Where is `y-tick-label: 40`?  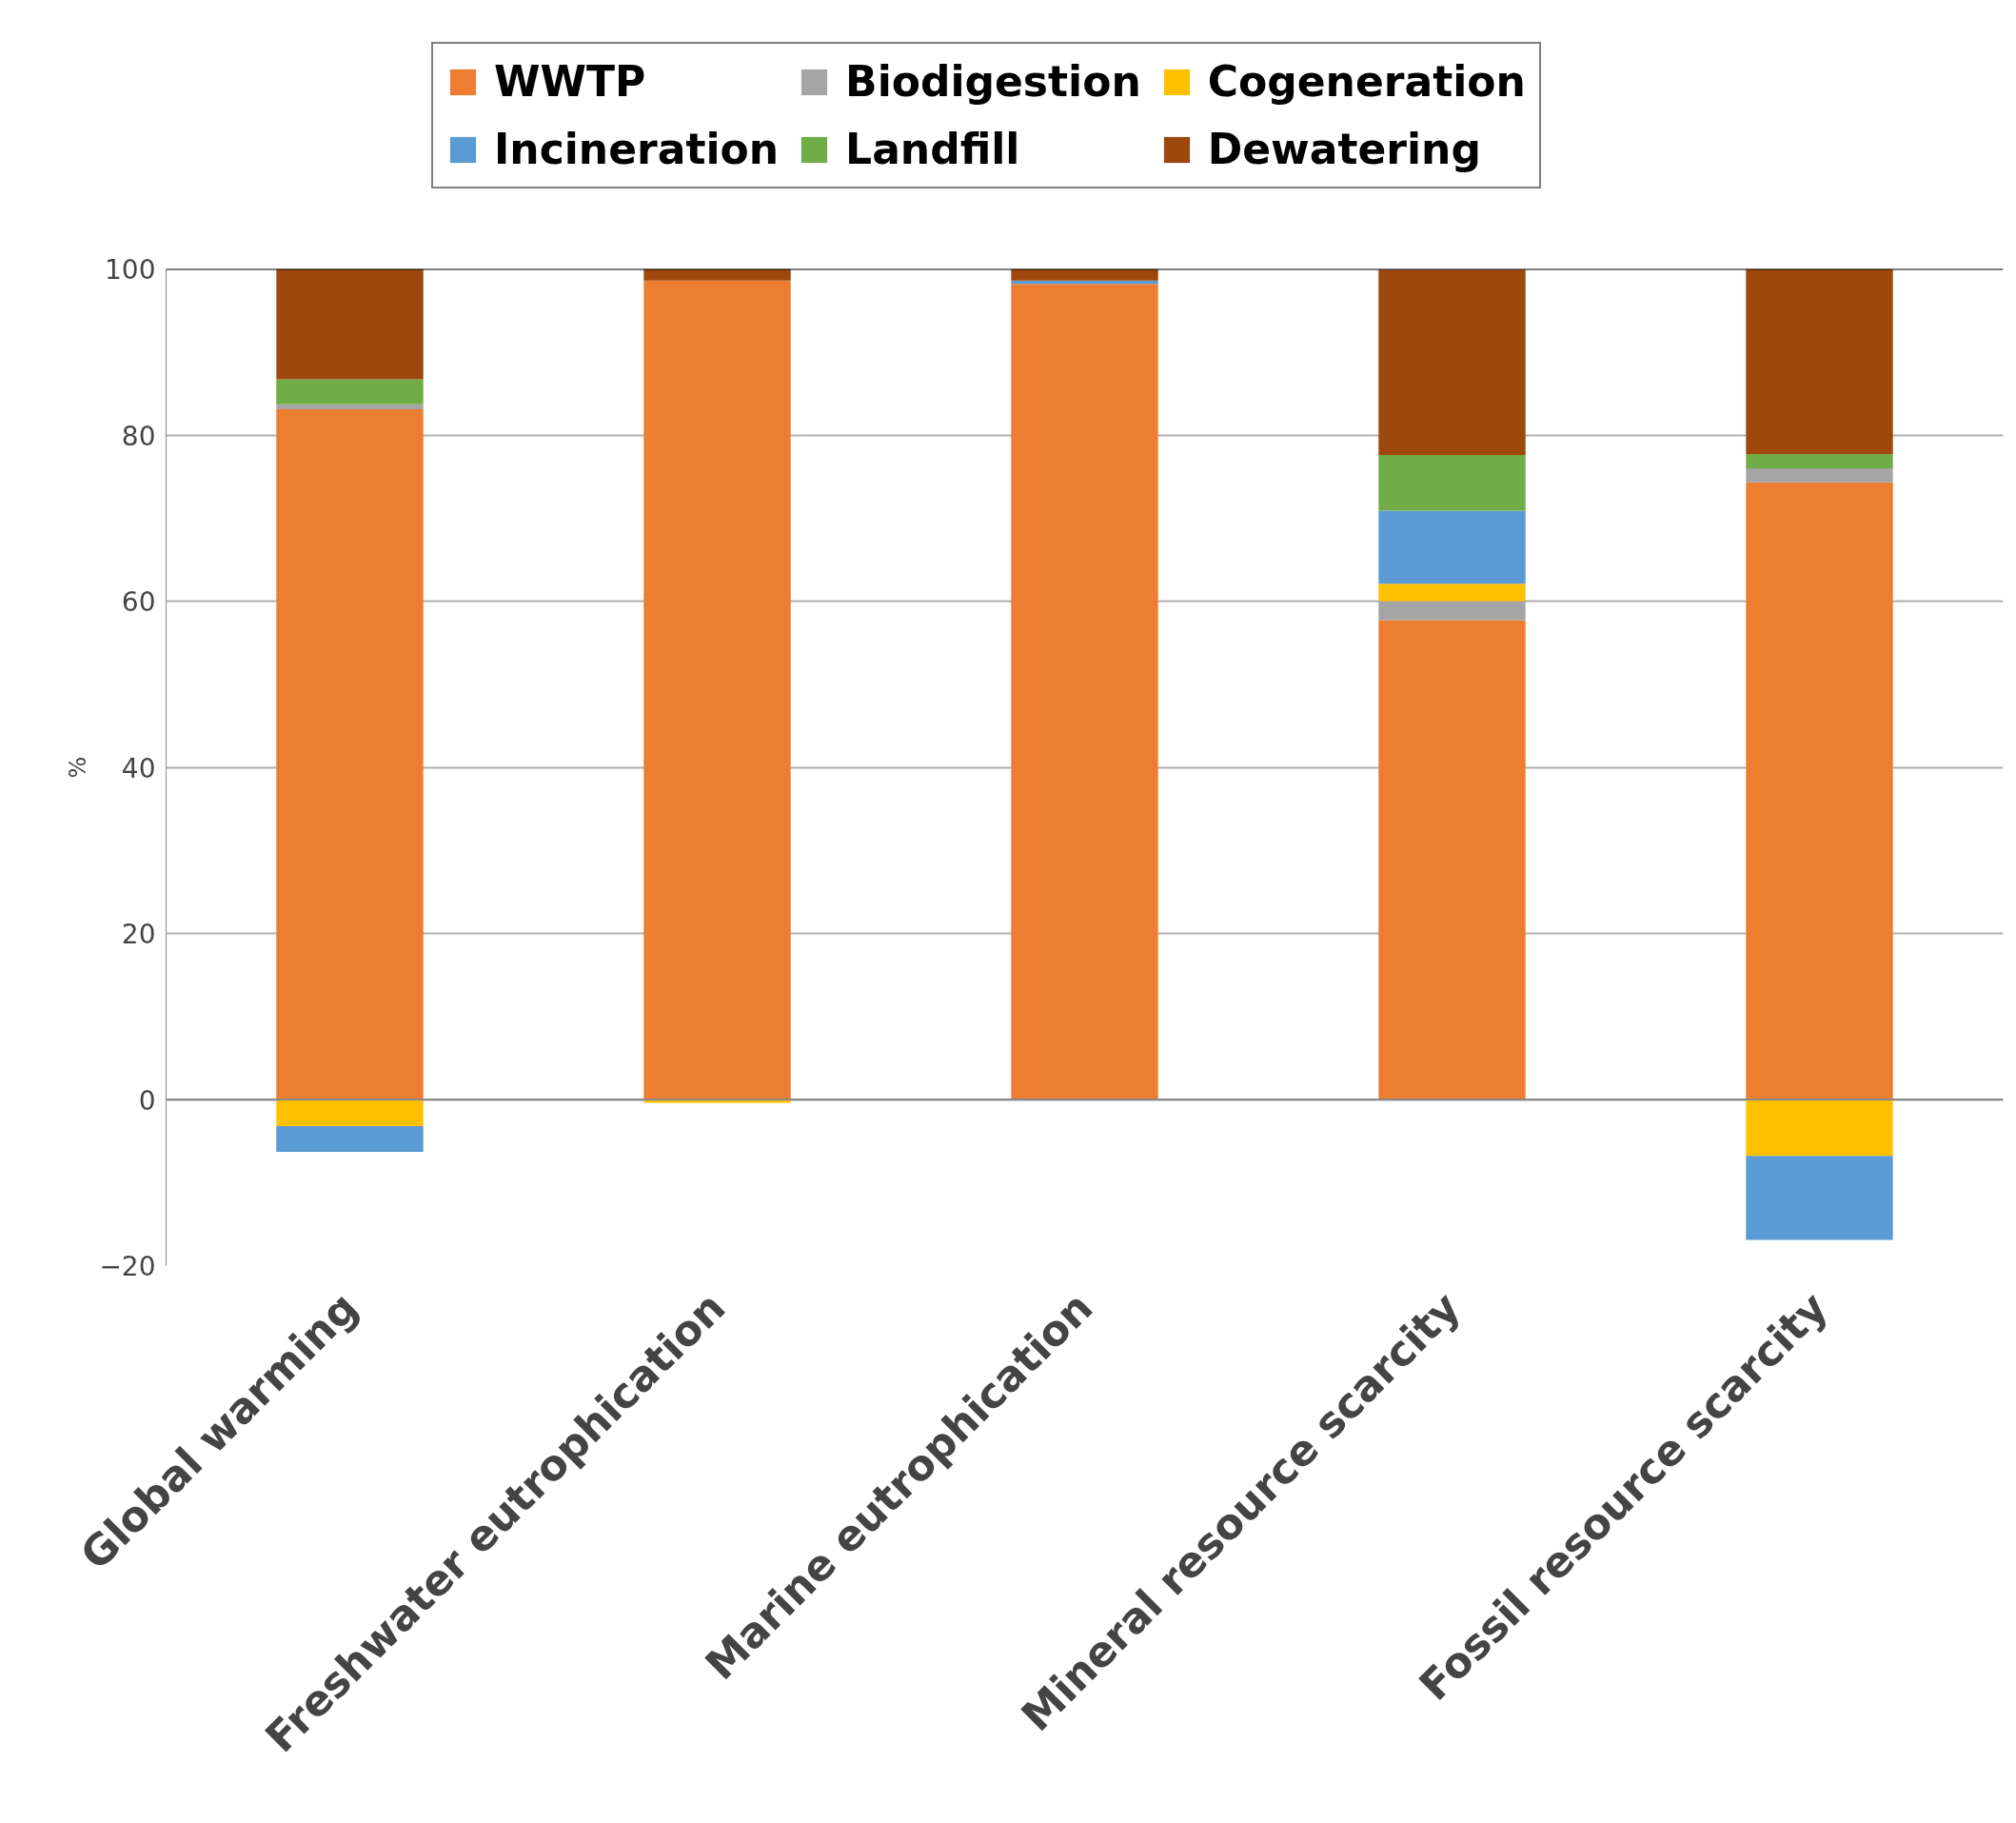
y-tick-label: 40 is located at coordinates (138, 768).